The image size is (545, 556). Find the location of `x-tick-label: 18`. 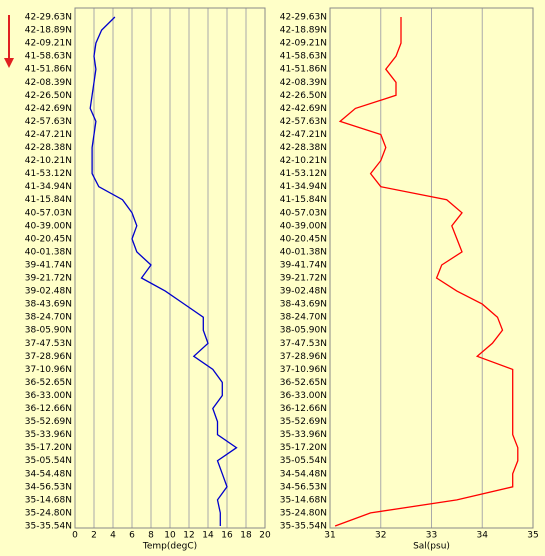

x-tick-label: 18 is located at coordinates (246, 536).